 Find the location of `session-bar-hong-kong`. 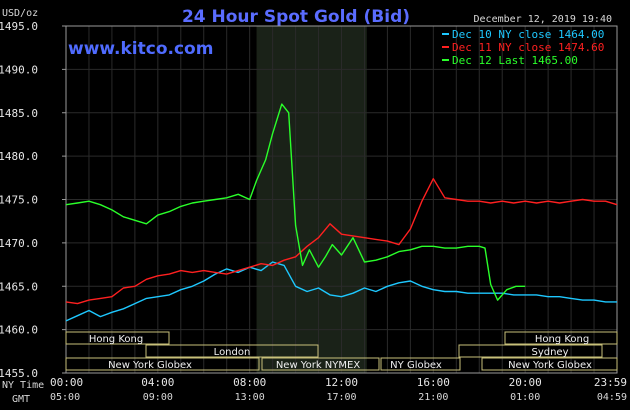

session-bar-hong-kong is located at coordinates (117, 338).